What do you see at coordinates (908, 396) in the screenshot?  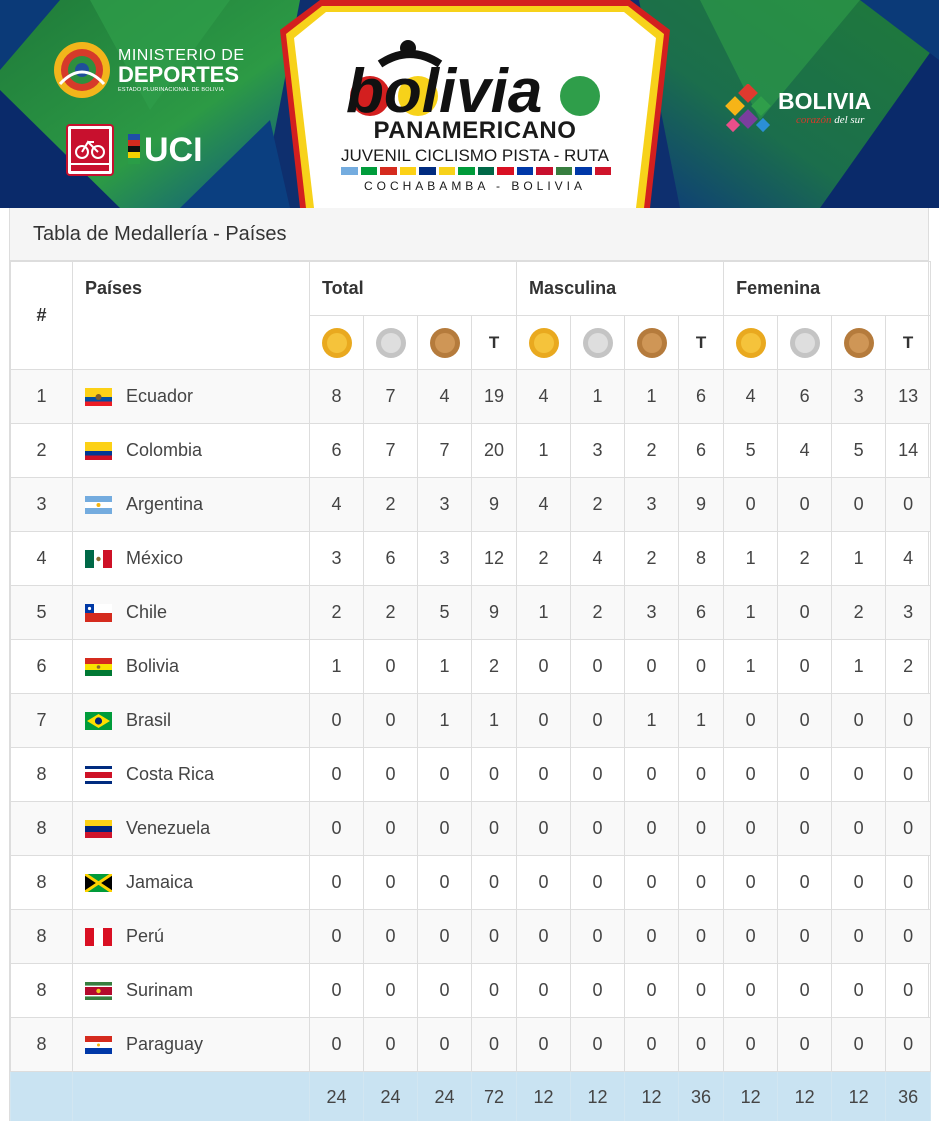 I see `fem-t-cell: 13` at bounding box center [908, 396].